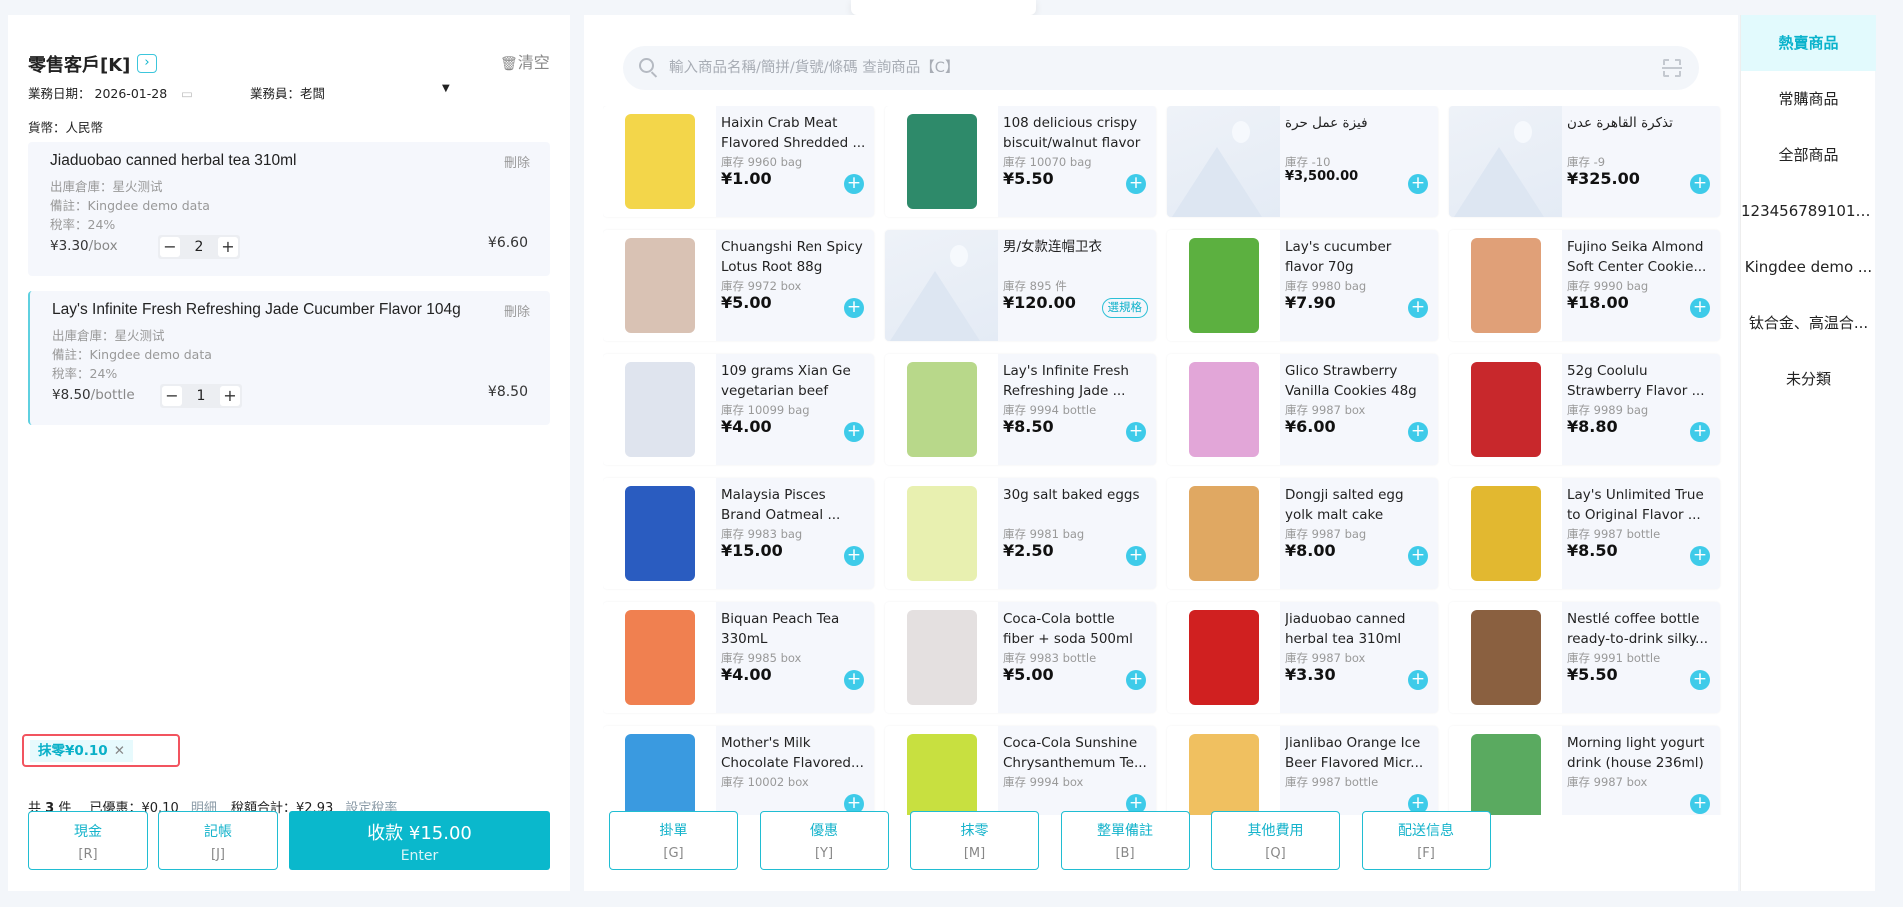 Image resolution: width=1903 pixels, height=907 pixels. I want to click on rounding-tag: 抹零¥0.10 ✕, so click(82, 751).